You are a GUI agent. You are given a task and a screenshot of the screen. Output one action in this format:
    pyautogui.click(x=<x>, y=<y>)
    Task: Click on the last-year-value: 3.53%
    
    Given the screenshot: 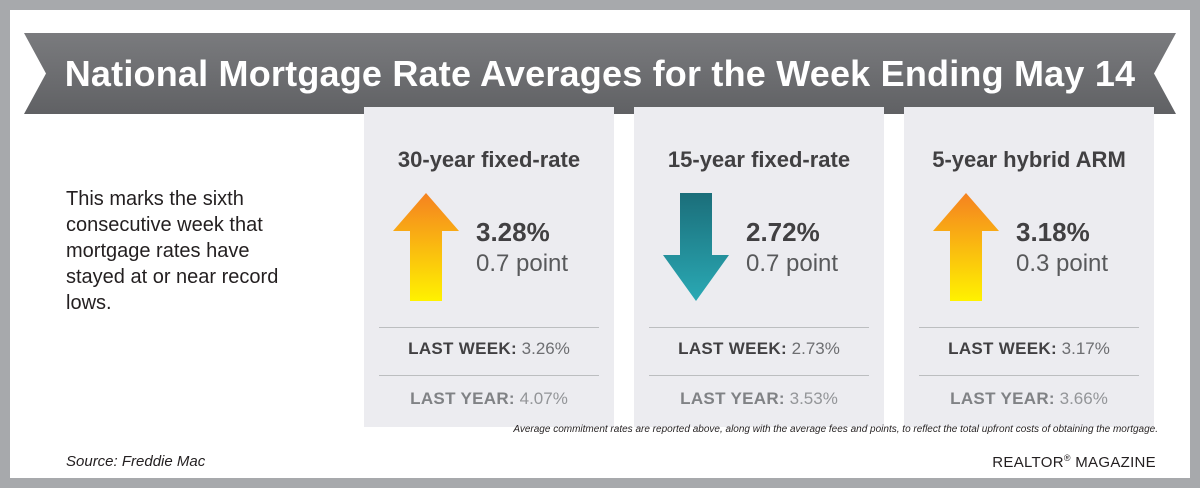 What is the action you would take?
    pyautogui.click(x=813, y=398)
    